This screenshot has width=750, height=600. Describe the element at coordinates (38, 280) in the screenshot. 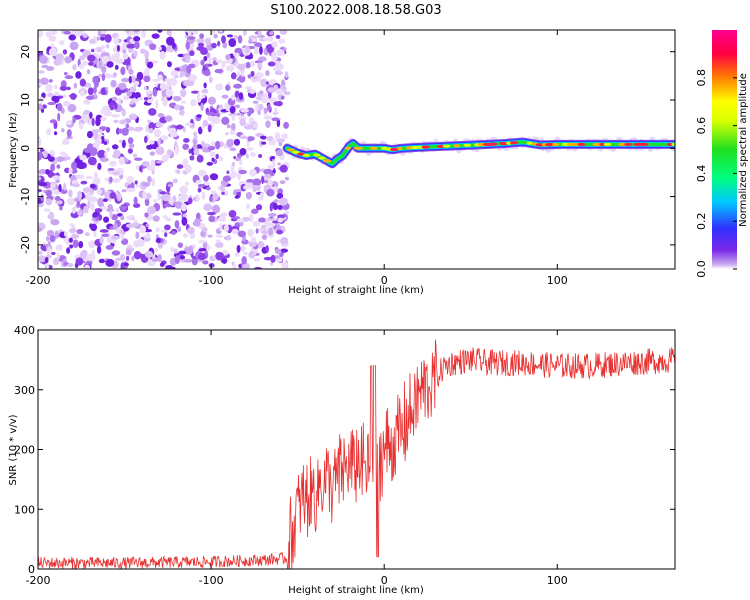

I see `x-tick-label: -200` at that location.